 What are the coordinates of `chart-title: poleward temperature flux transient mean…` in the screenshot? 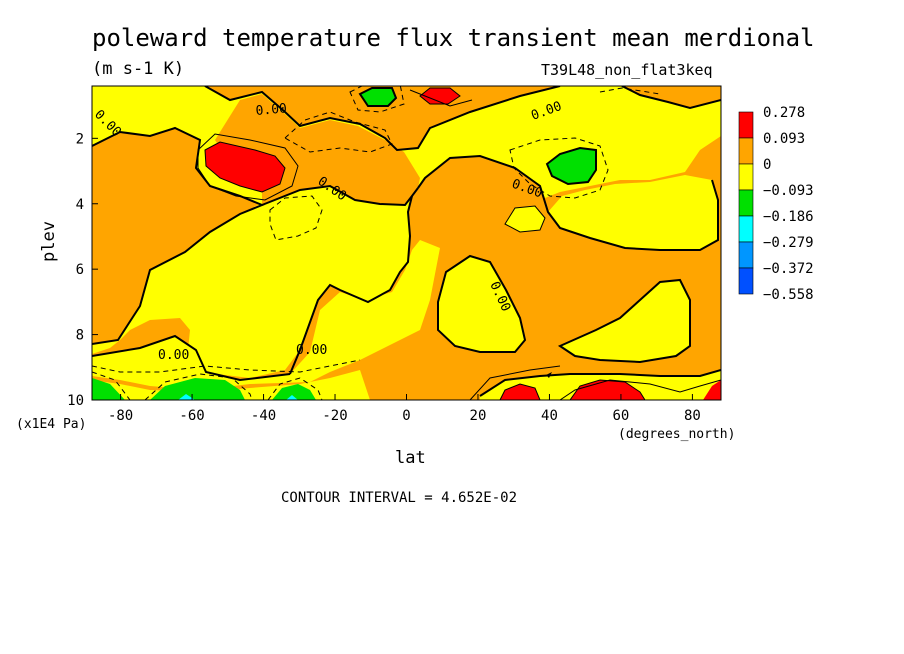 It's located at (453, 38).